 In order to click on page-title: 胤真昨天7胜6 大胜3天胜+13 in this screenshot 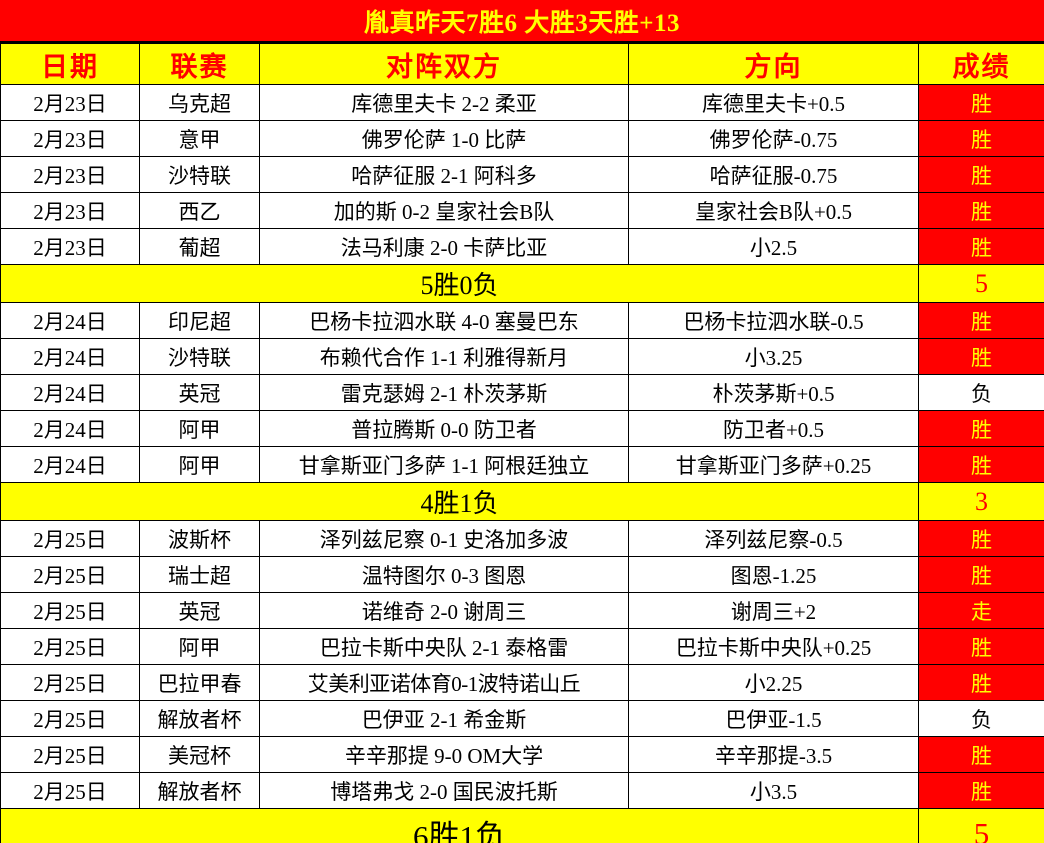, I will do `click(522, 21)`.